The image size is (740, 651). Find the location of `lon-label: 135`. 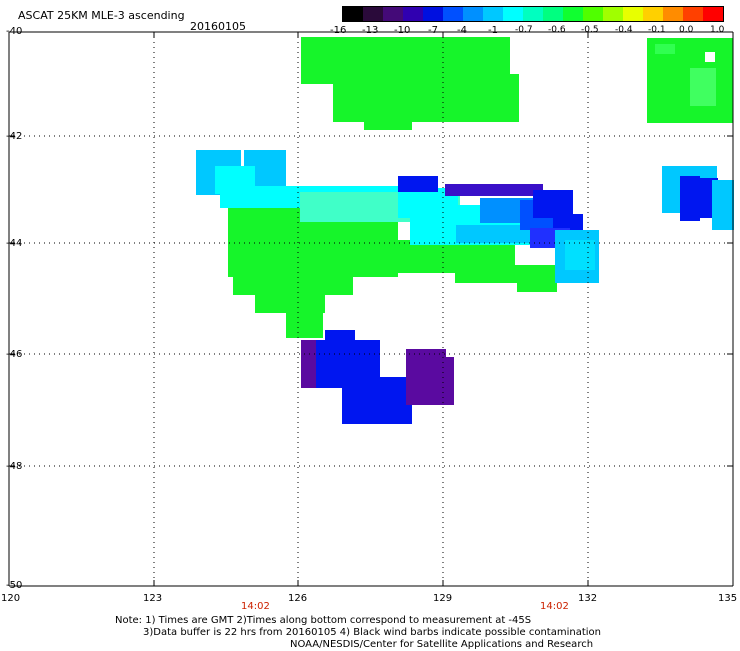

lon-label: 135 is located at coordinates (728, 598).